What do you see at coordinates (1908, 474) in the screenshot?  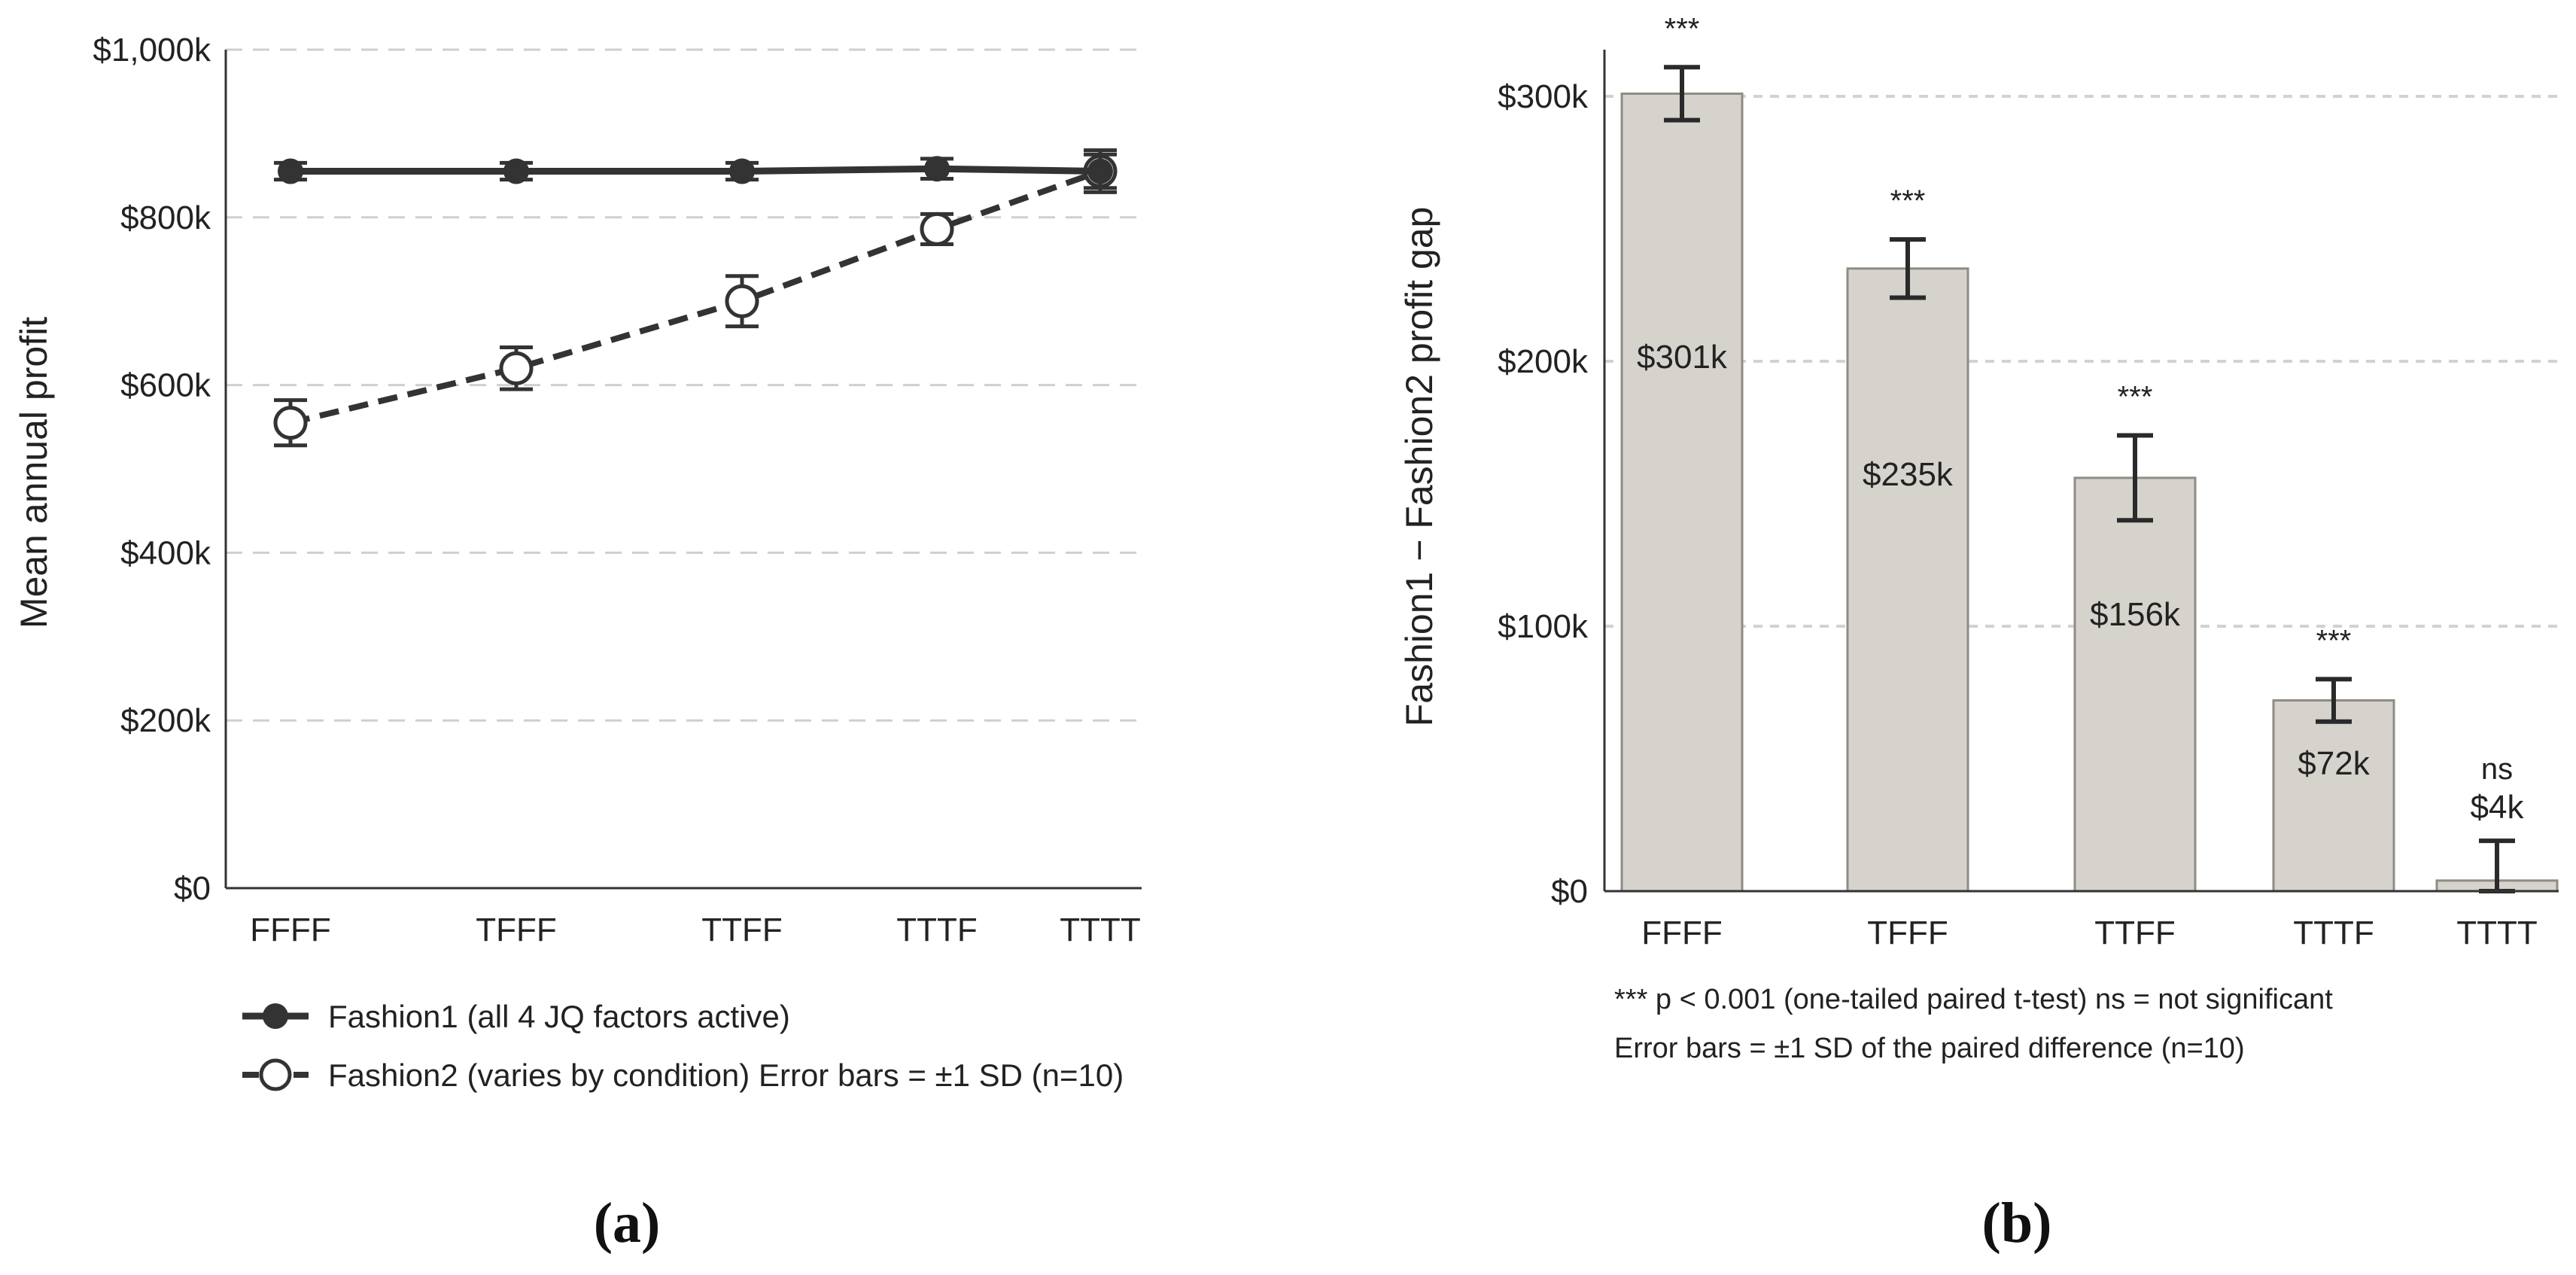 I see `bar-value-label: $235k` at bounding box center [1908, 474].